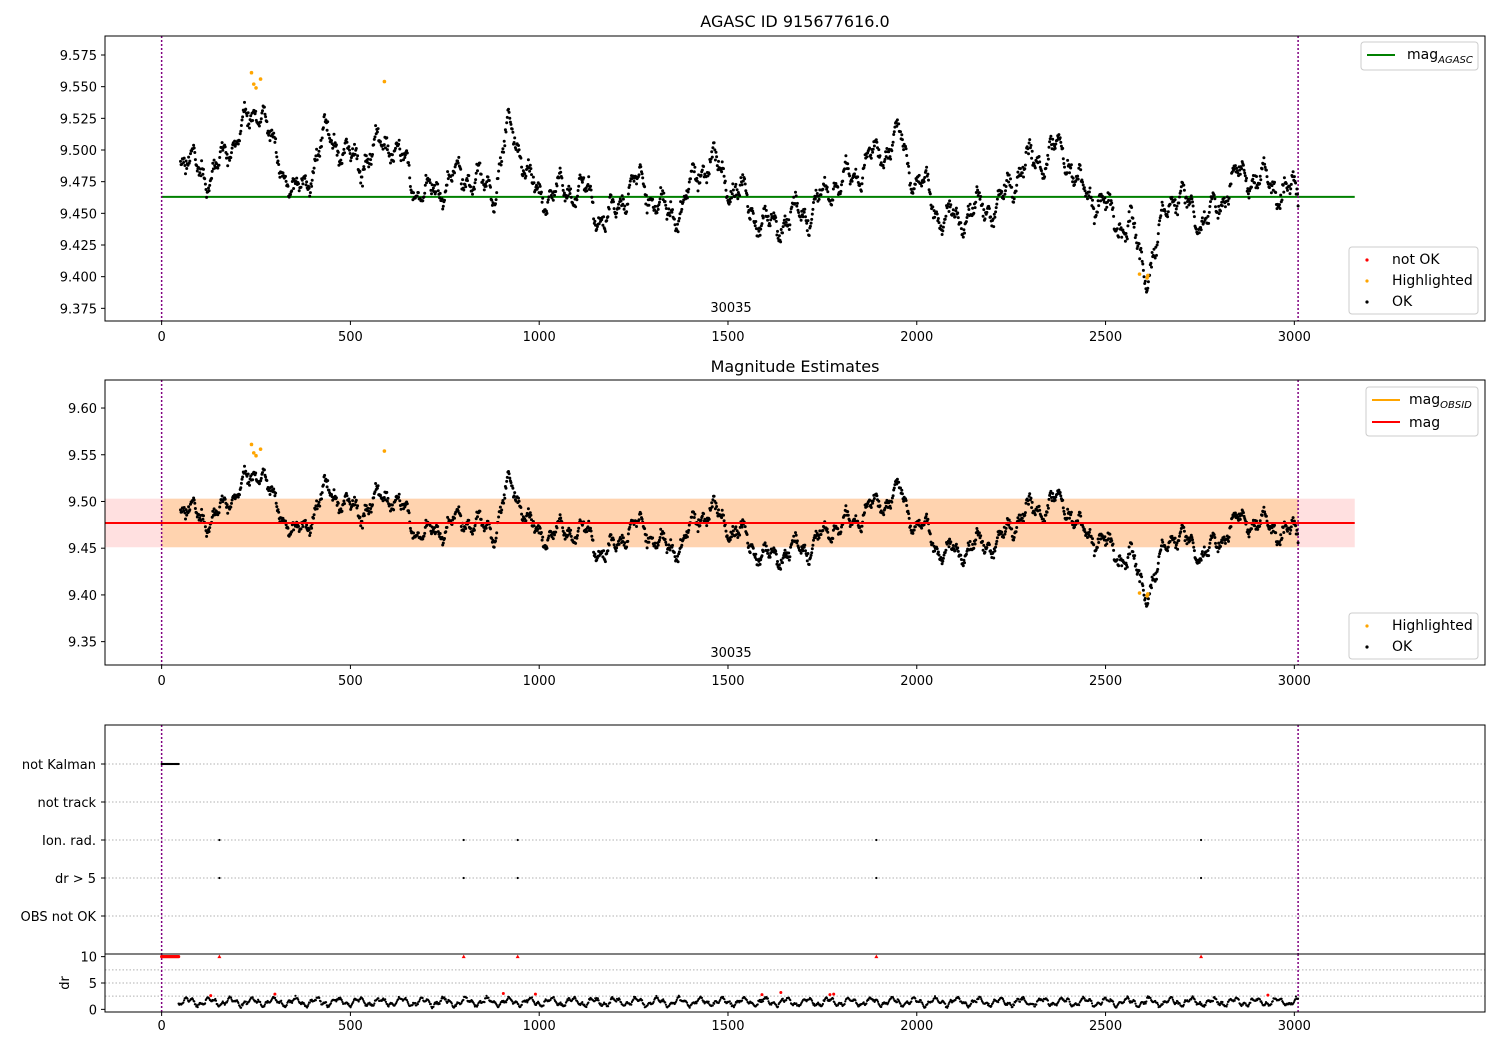 The image size is (1500, 1050). Describe the element at coordinates (1148, 594) in the screenshot. I see `highlighted-point` at that location.